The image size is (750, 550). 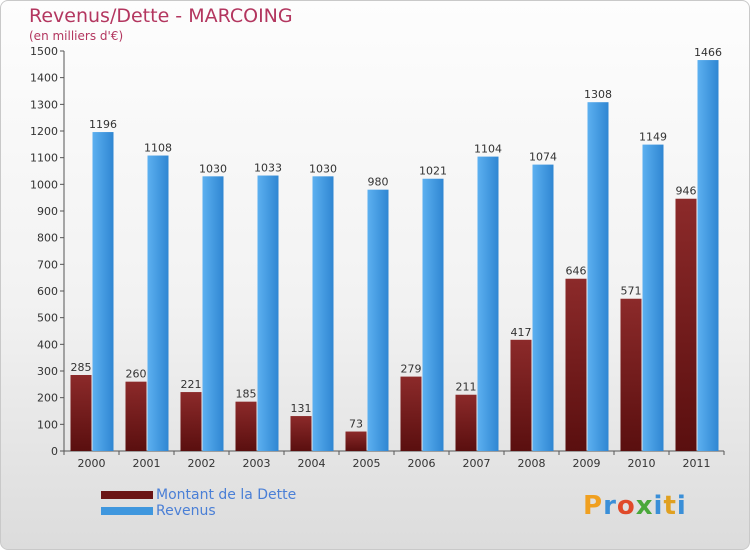 I want to click on y-tick-label: 200, so click(x=47, y=398).